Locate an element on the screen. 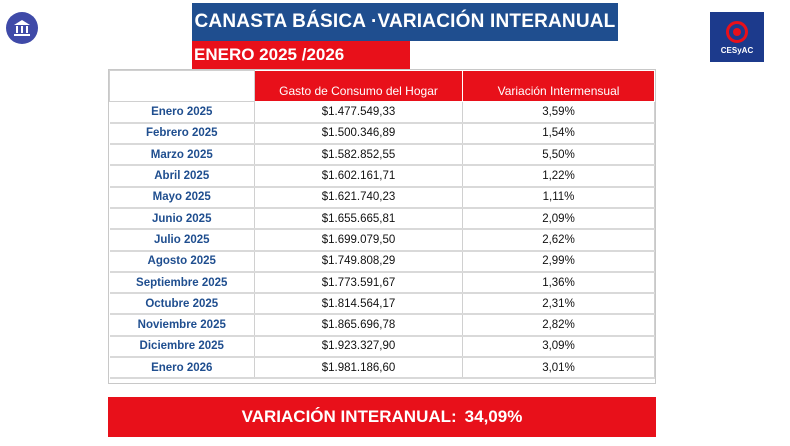 Image resolution: width=790 pixels, height=446 pixels. gasto-cell: $1.602.161,71 is located at coordinates (358, 176).